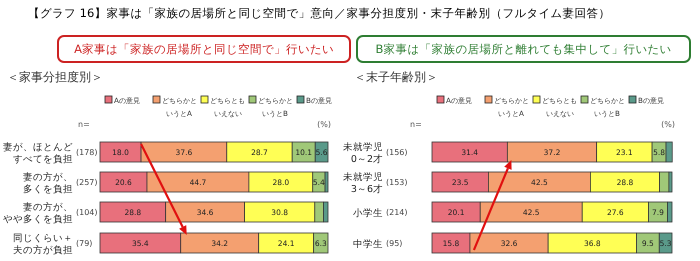  Describe the element at coordinates (524, 49) in the screenshot. I see `text: B家事は「家族の居場所と離れても集中して」行いたい` at that location.